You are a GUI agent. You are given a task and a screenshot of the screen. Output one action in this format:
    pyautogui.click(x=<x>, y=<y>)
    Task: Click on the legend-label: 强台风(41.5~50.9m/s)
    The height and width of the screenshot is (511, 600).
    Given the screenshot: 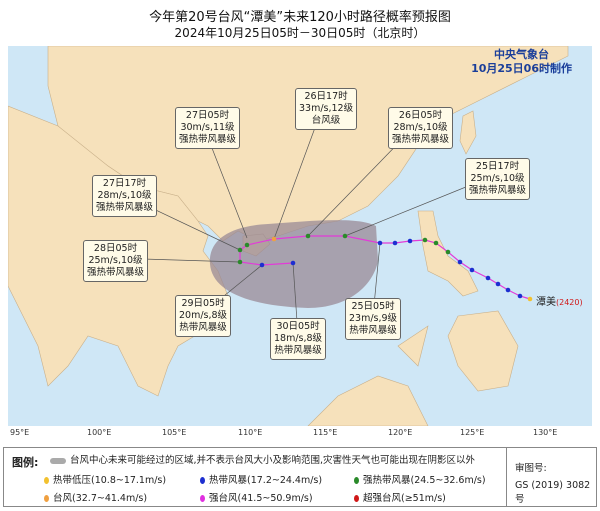 What is the action you would take?
    pyautogui.click(x=261, y=498)
    